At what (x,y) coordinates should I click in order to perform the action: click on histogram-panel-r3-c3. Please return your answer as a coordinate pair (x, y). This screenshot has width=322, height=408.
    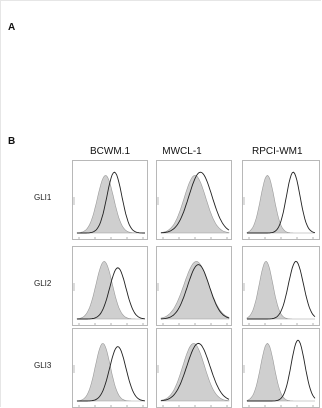
    Looking at the image, I should click on (281, 368).